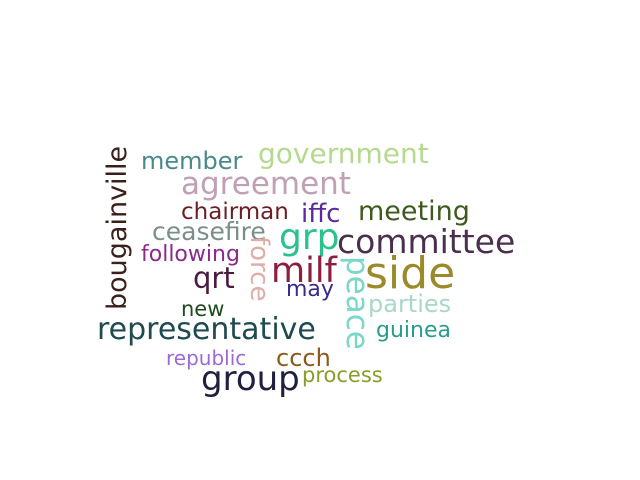 This screenshot has width=640, height=480. Describe the element at coordinates (321, 214) in the screenshot. I see `word-iffc: iffc` at that location.